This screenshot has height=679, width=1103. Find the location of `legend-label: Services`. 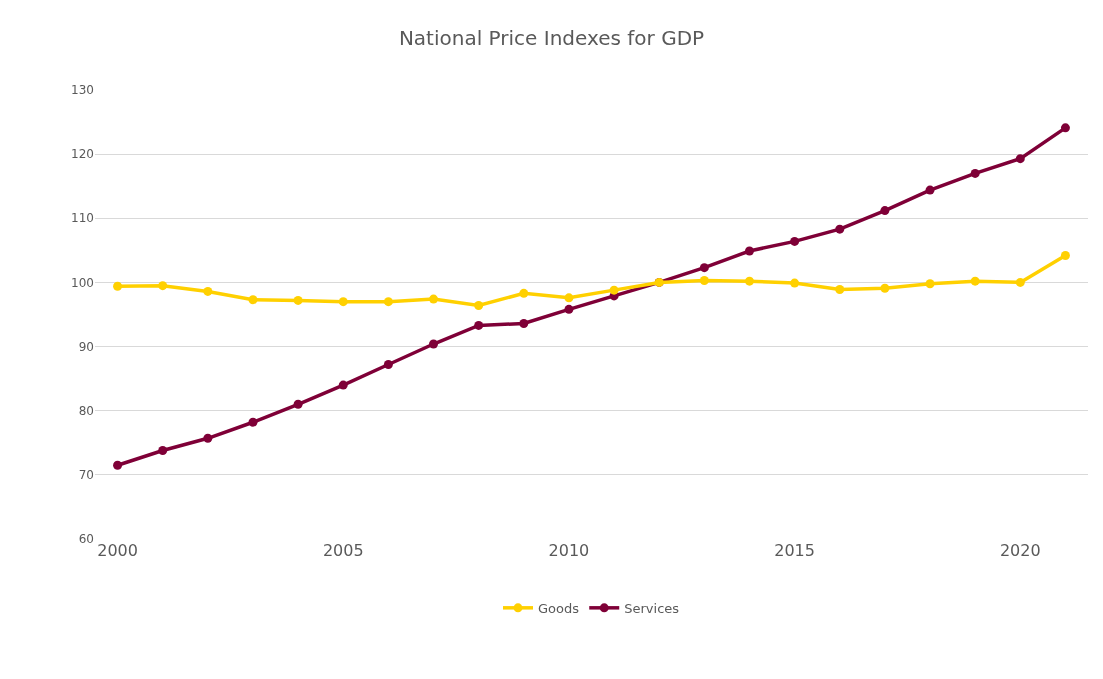

legend-label: Services is located at coordinates (652, 608).